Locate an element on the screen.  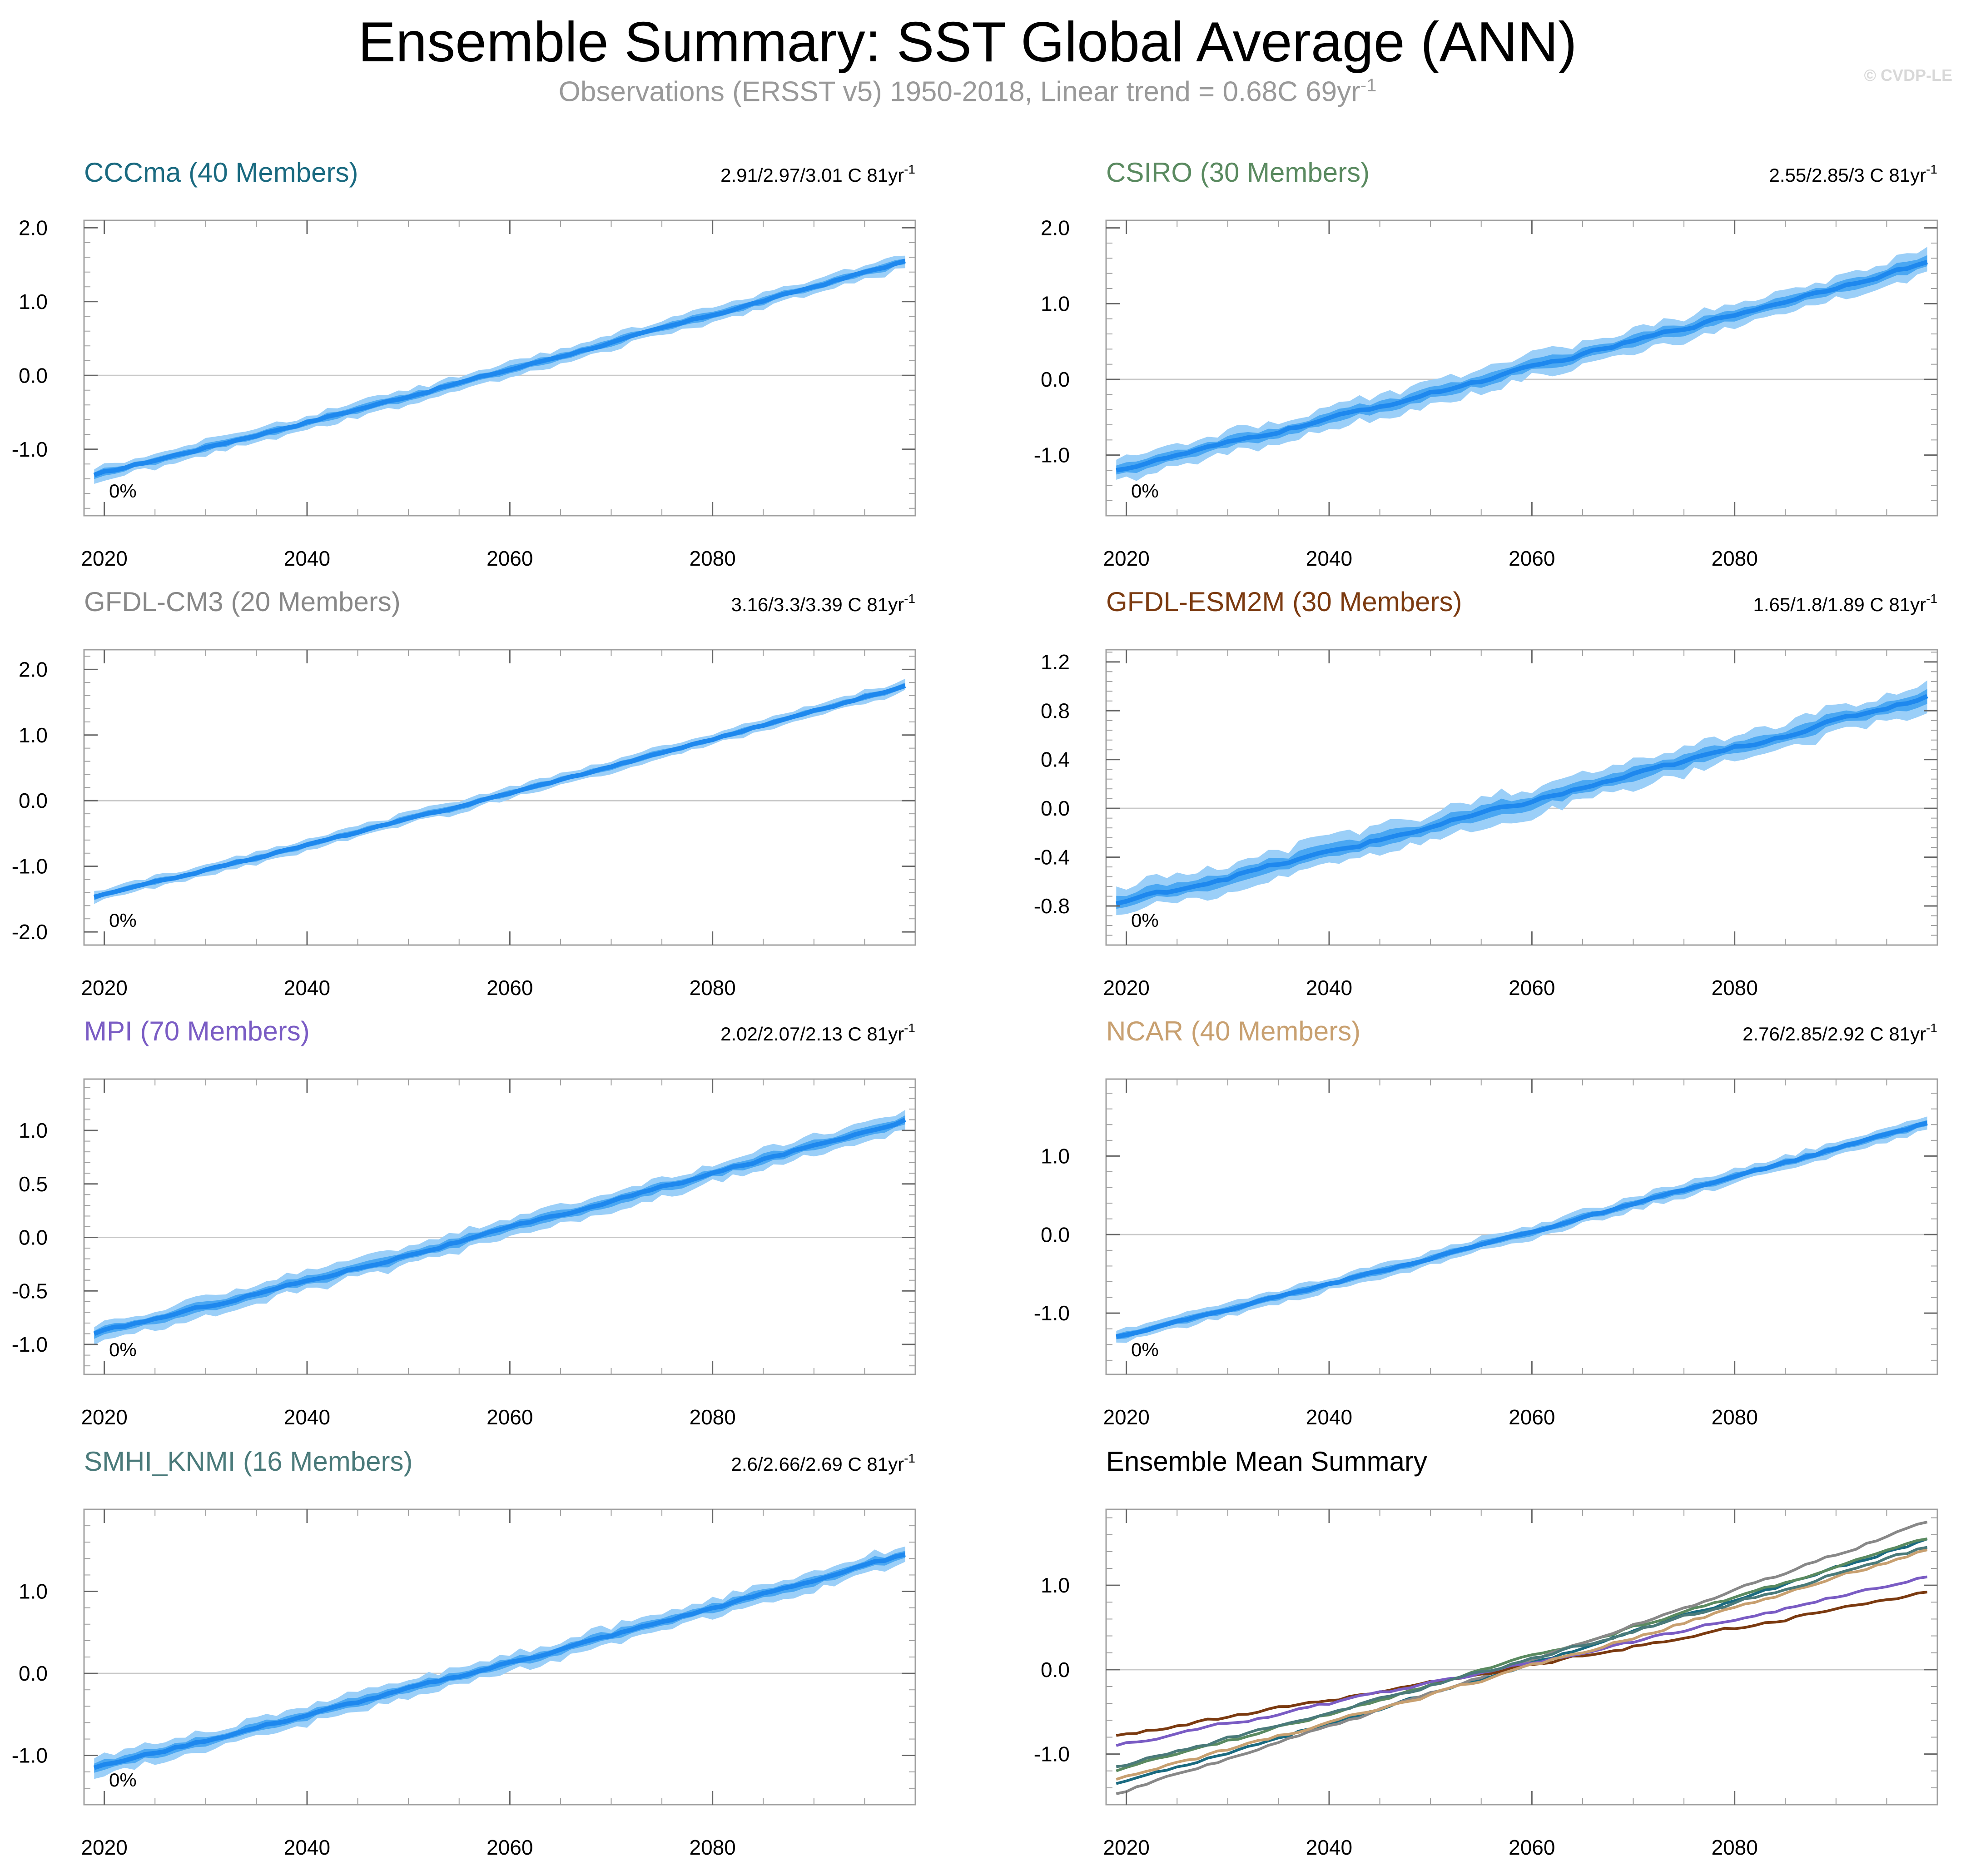
trend-text: 2.91/2.97/3.01 C 81yr is located at coordinates (812, 175).